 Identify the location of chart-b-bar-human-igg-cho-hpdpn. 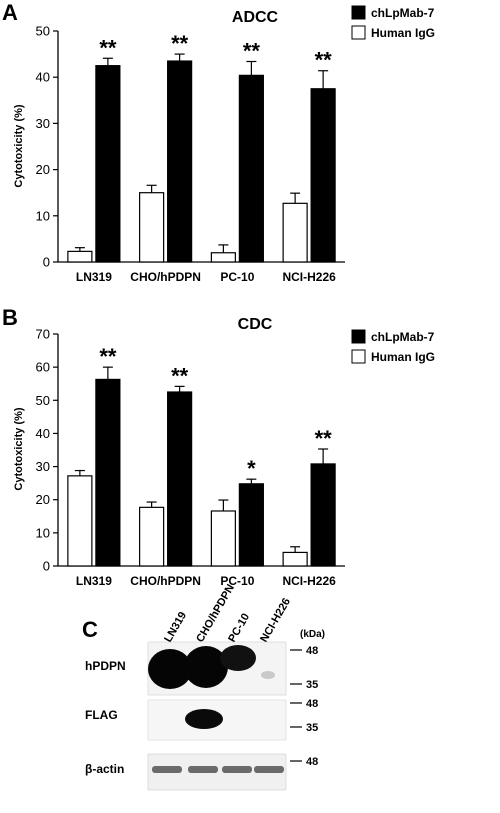
(152, 536).